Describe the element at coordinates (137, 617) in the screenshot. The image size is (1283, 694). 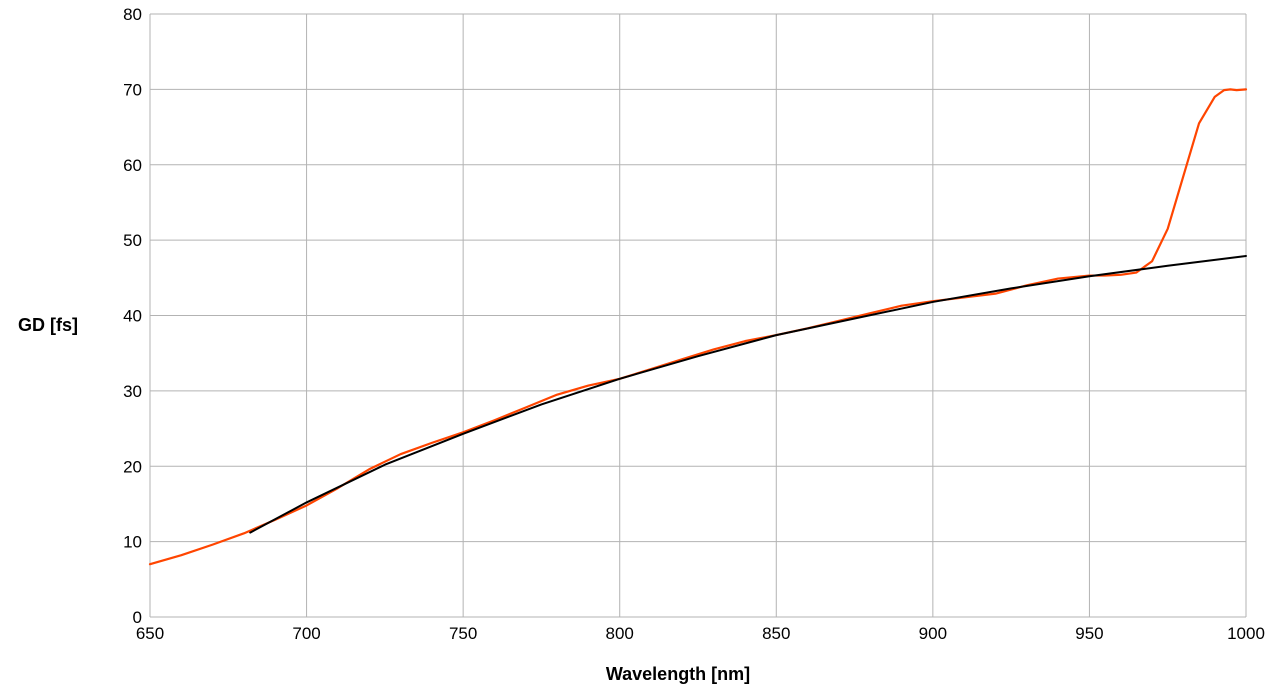
I see `y-tick-label: 0` at that location.